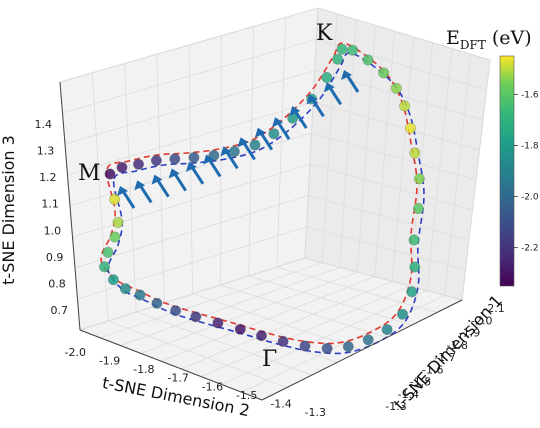 The image size is (540, 428). I want to click on z-tick-label: 0.7, so click(60, 310).